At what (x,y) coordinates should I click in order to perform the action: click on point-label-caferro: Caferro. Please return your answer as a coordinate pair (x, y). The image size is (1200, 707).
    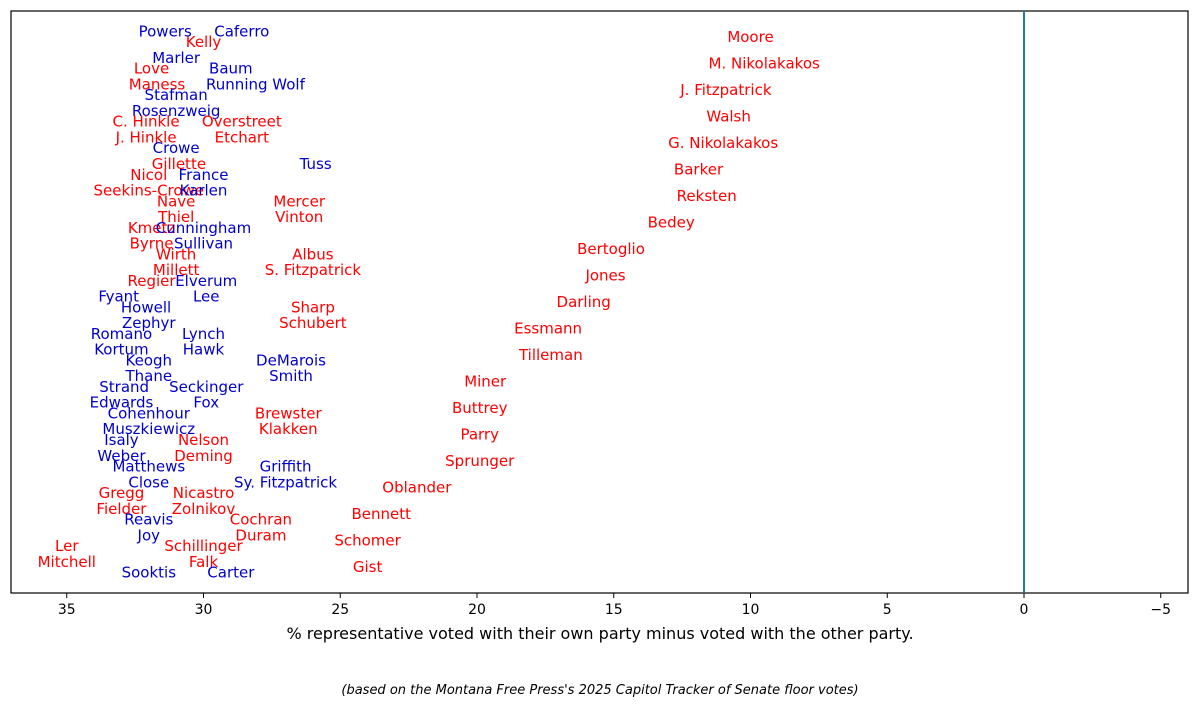
    Looking at the image, I should click on (241, 32).